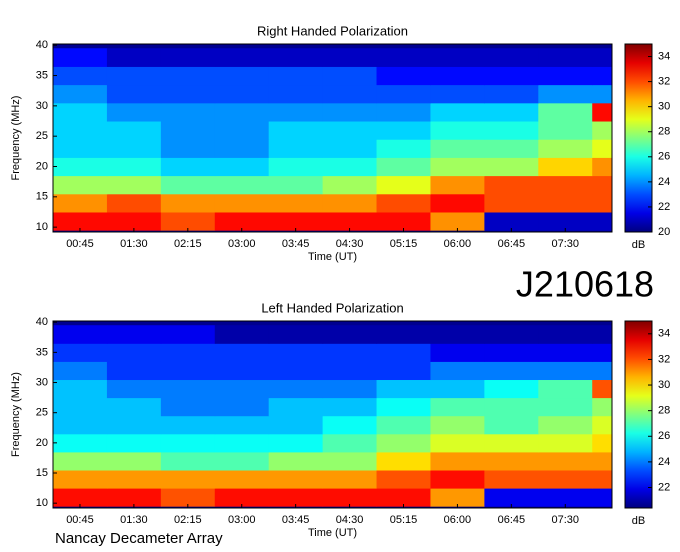 The width and height of the screenshot is (680, 552). Describe the element at coordinates (332, 307) in the screenshot. I see `chart-title: Left Handed Polarization` at that location.